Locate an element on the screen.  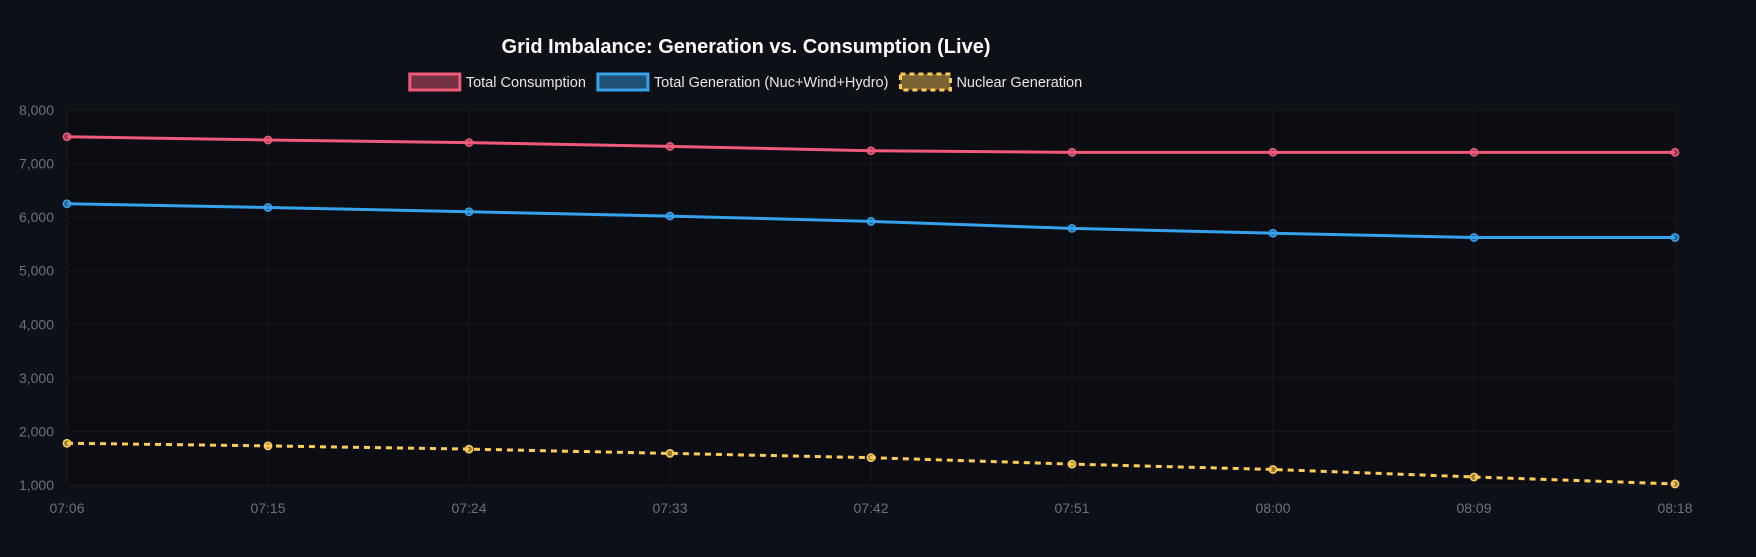
x-tick-label: 07:42 is located at coordinates (870, 508).